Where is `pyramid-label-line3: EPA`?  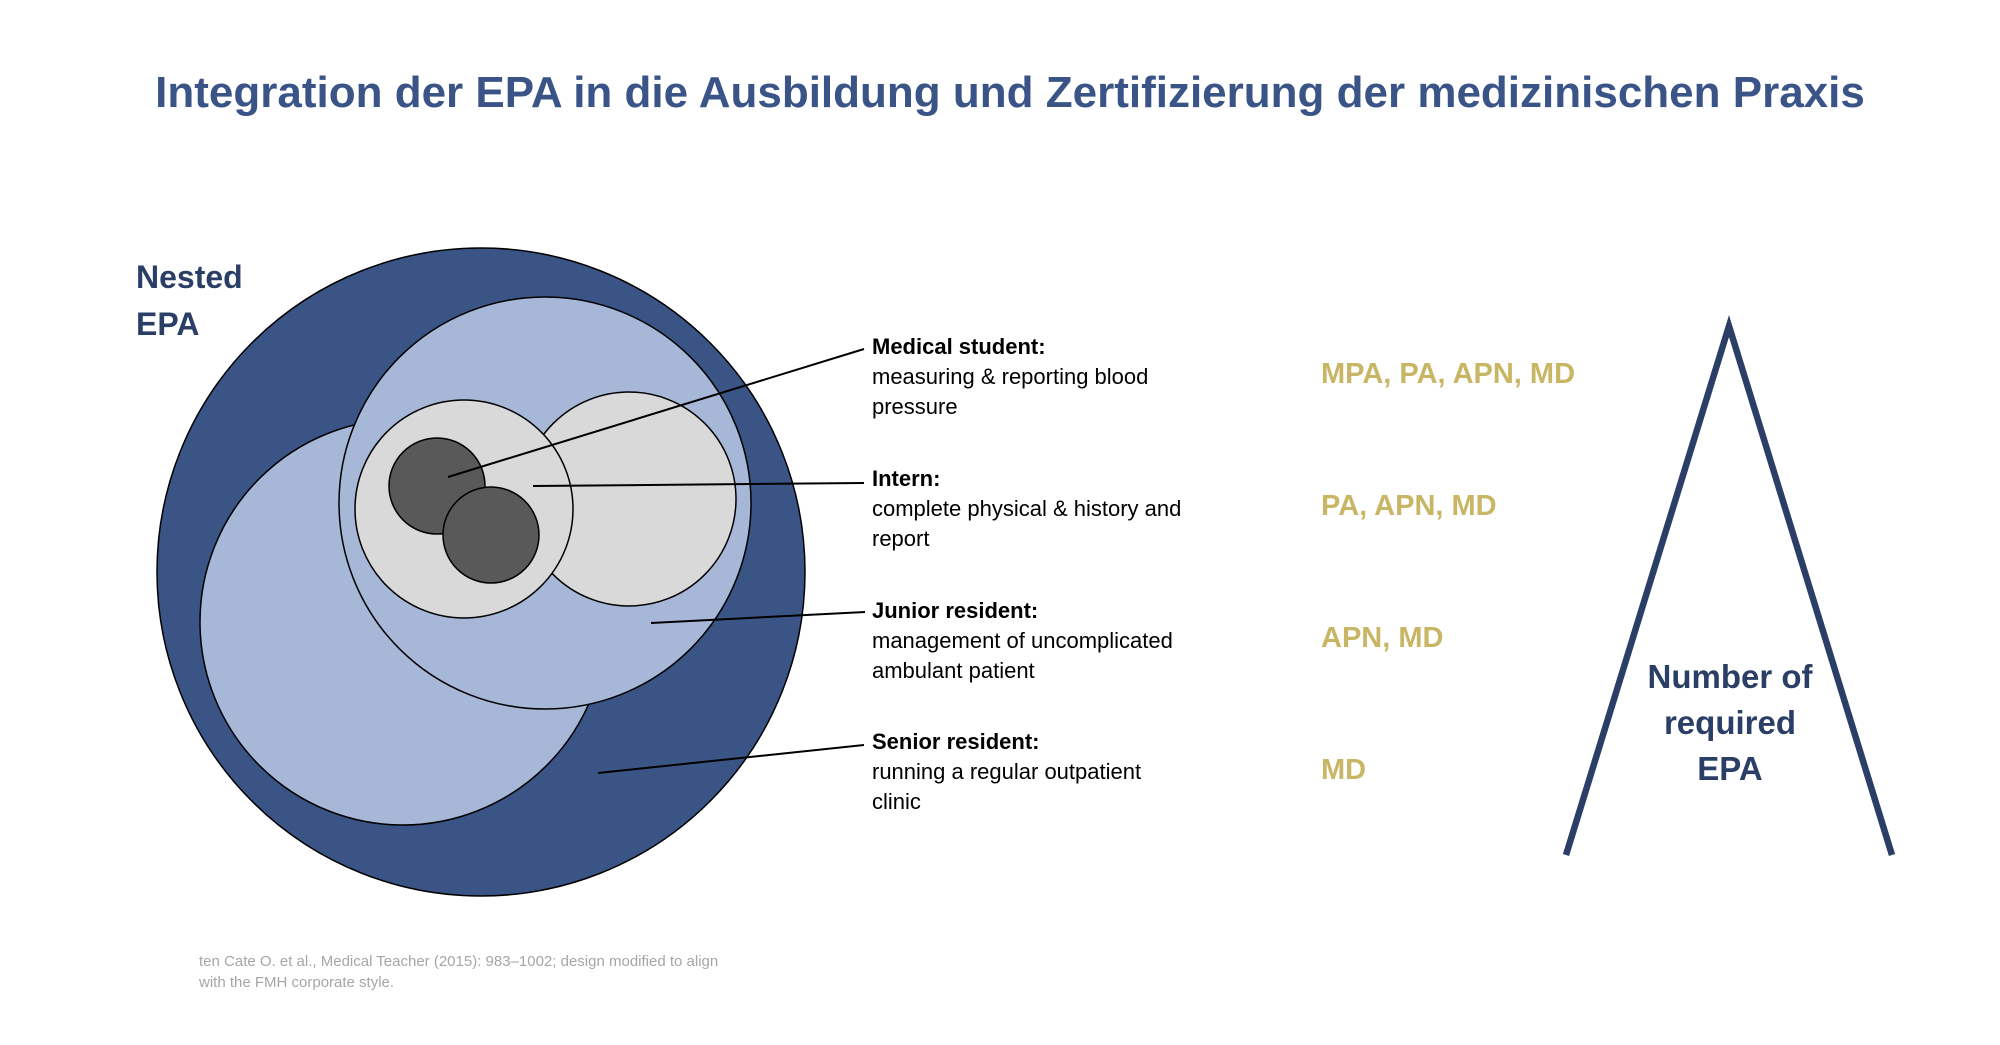
pyramid-label-line3: EPA is located at coordinates (1730, 768).